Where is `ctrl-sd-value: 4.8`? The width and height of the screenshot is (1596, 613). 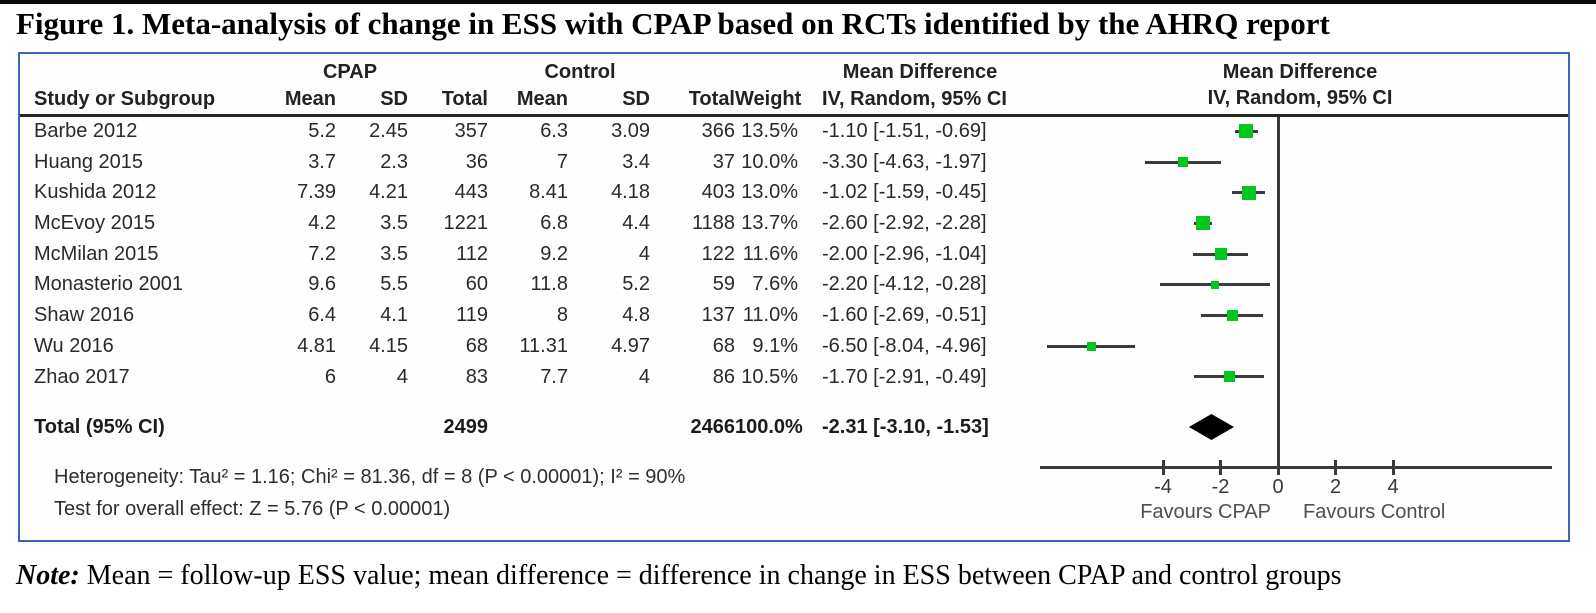 ctrl-sd-value: 4.8 is located at coordinates (636, 315).